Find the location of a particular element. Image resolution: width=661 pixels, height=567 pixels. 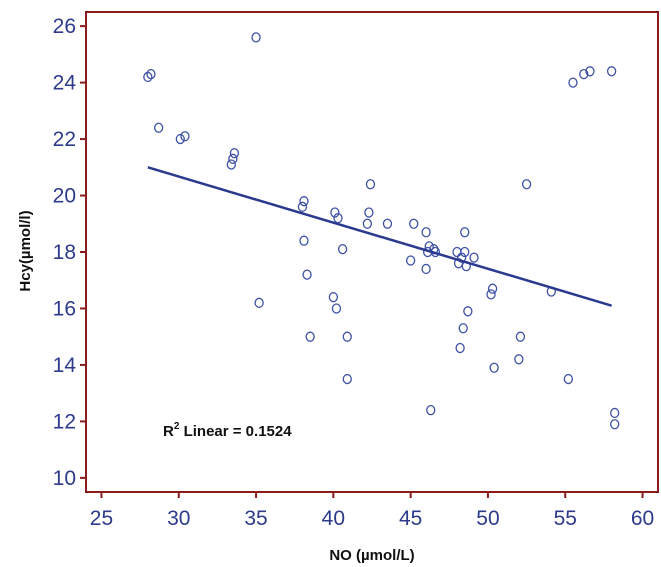

y-tick-label: 18 is located at coordinates (64, 252).